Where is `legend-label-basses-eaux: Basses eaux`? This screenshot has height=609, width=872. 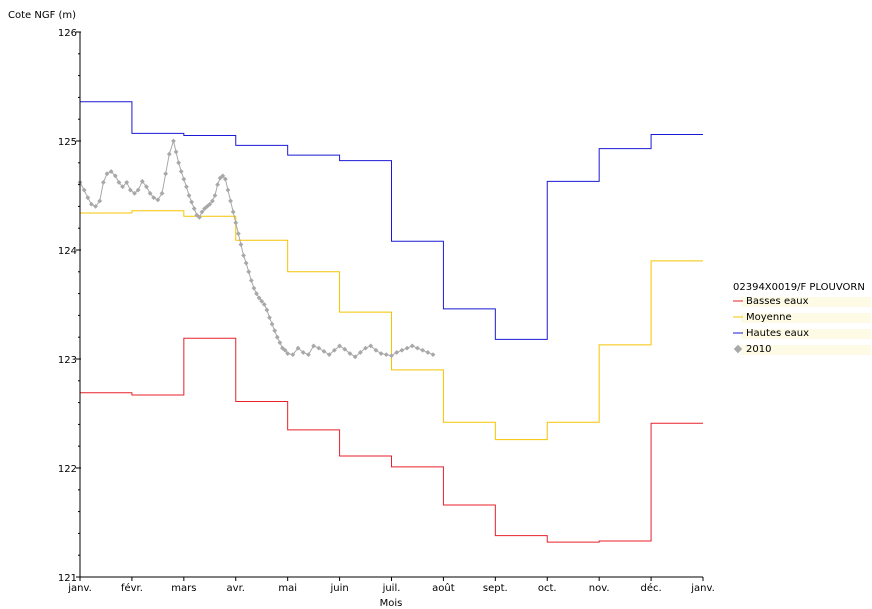 legend-label-basses-eaux: Basses eaux is located at coordinates (777, 301).